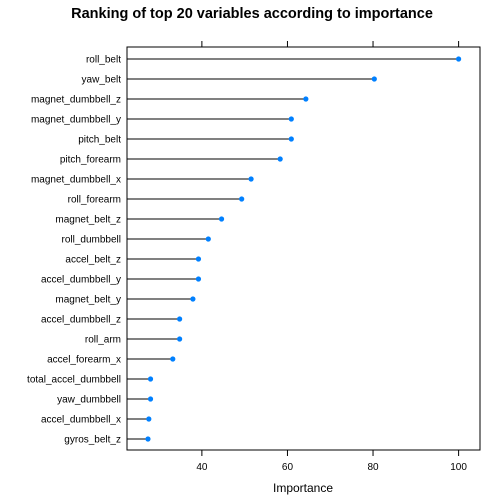 The width and height of the screenshot is (504, 504). I want to click on x-tick-labels: 40 60 80 100, so click(331, 467).